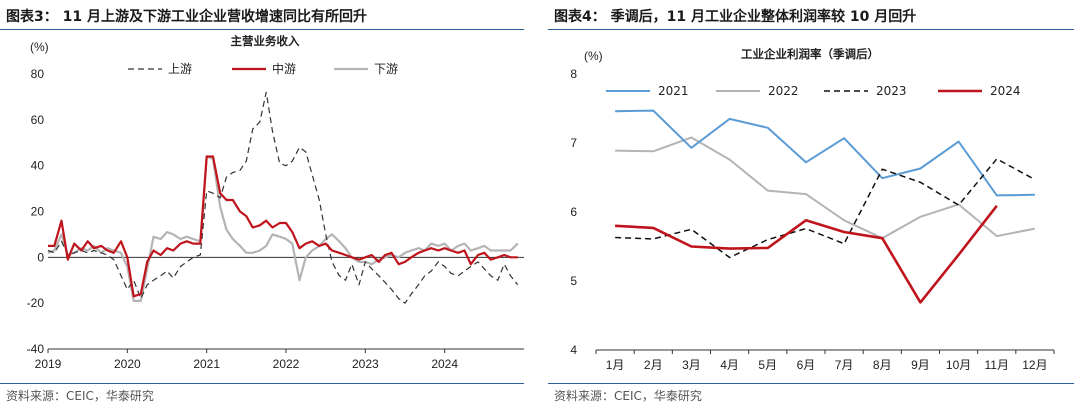  Describe the element at coordinates (729, 365) in the screenshot. I see `right-x-tick-label: 4月` at that location.